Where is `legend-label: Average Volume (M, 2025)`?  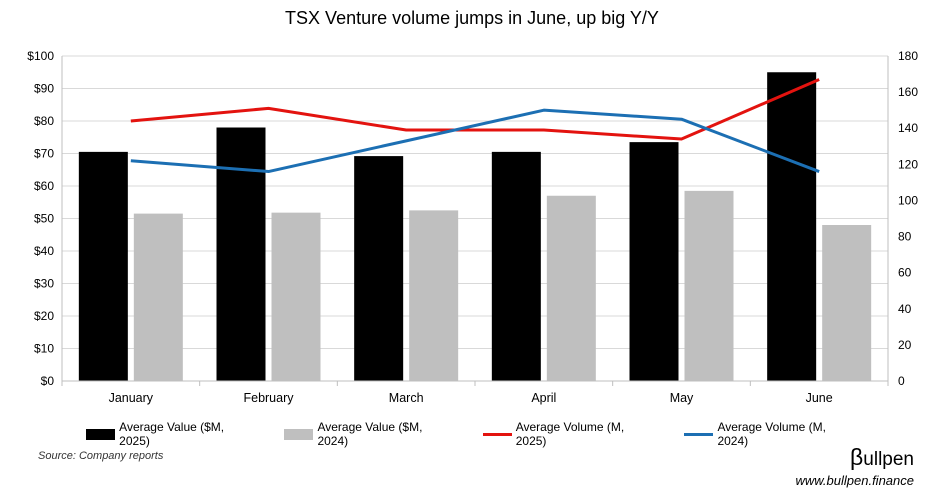
legend-label: Average Volume (M, 2025) is located at coordinates (570, 434).